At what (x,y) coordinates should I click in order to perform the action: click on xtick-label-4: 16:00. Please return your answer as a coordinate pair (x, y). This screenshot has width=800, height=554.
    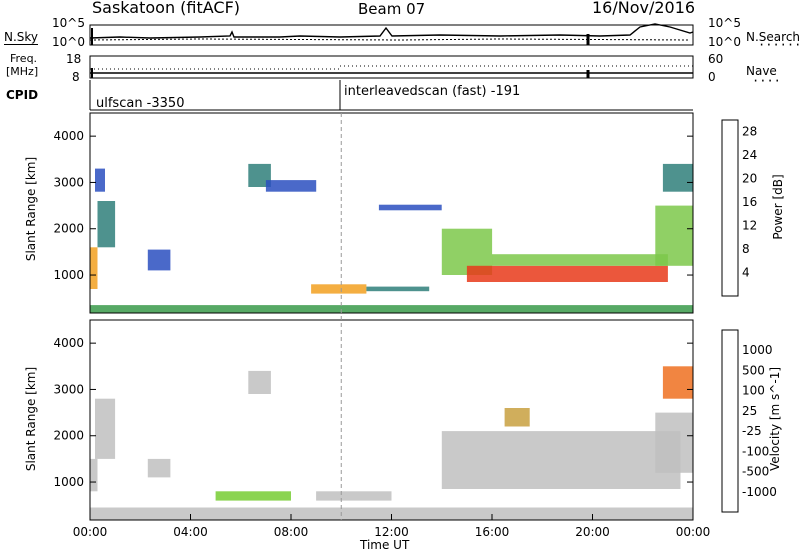
    Looking at the image, I should click on (492, 532).